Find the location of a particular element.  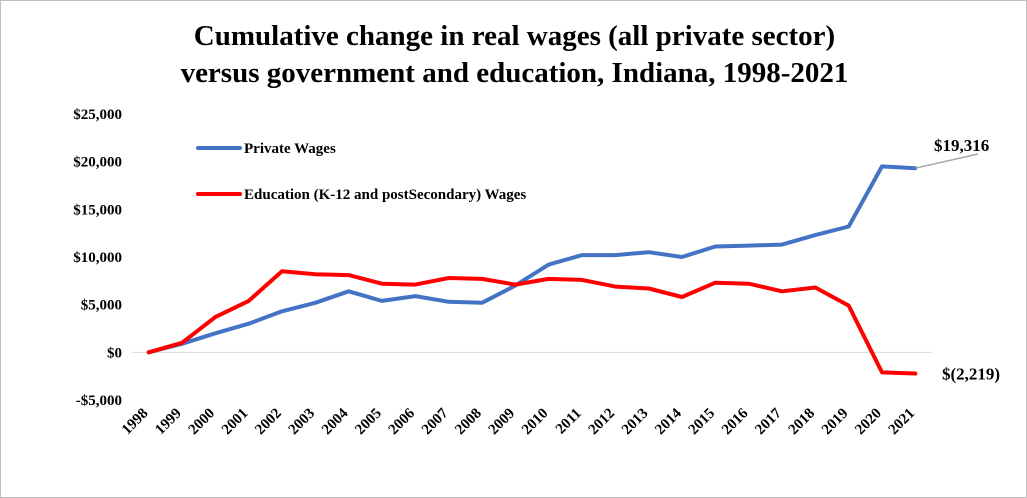

x-tick-label: 2003 is located at coordinates (302, 422).